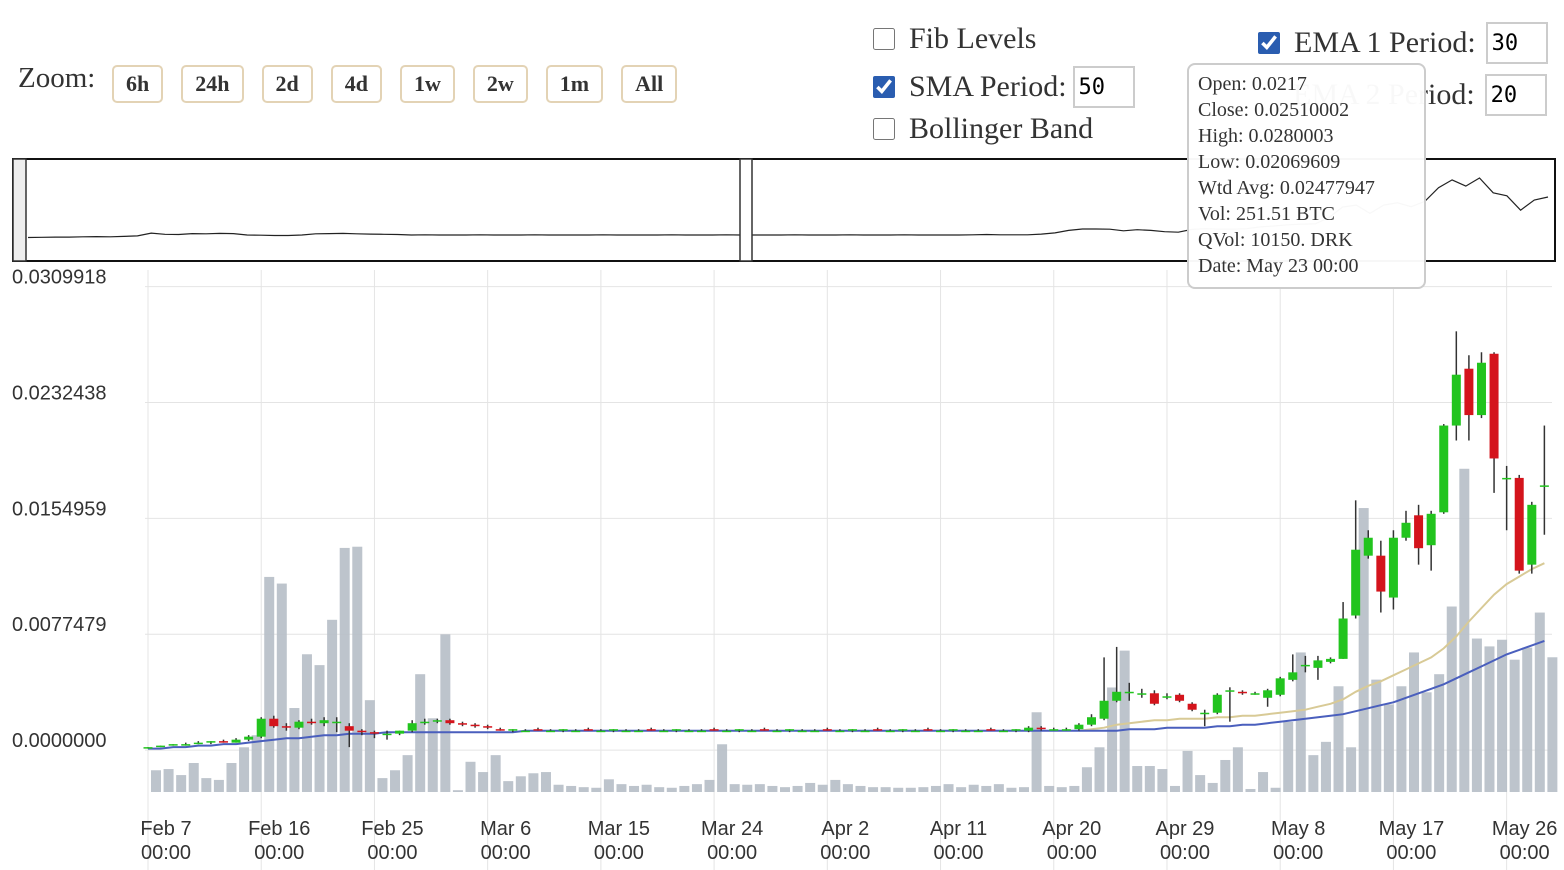  Describe the element at coordinates (1515, 95) in the screenshot. I see `ema2-period` at that location.